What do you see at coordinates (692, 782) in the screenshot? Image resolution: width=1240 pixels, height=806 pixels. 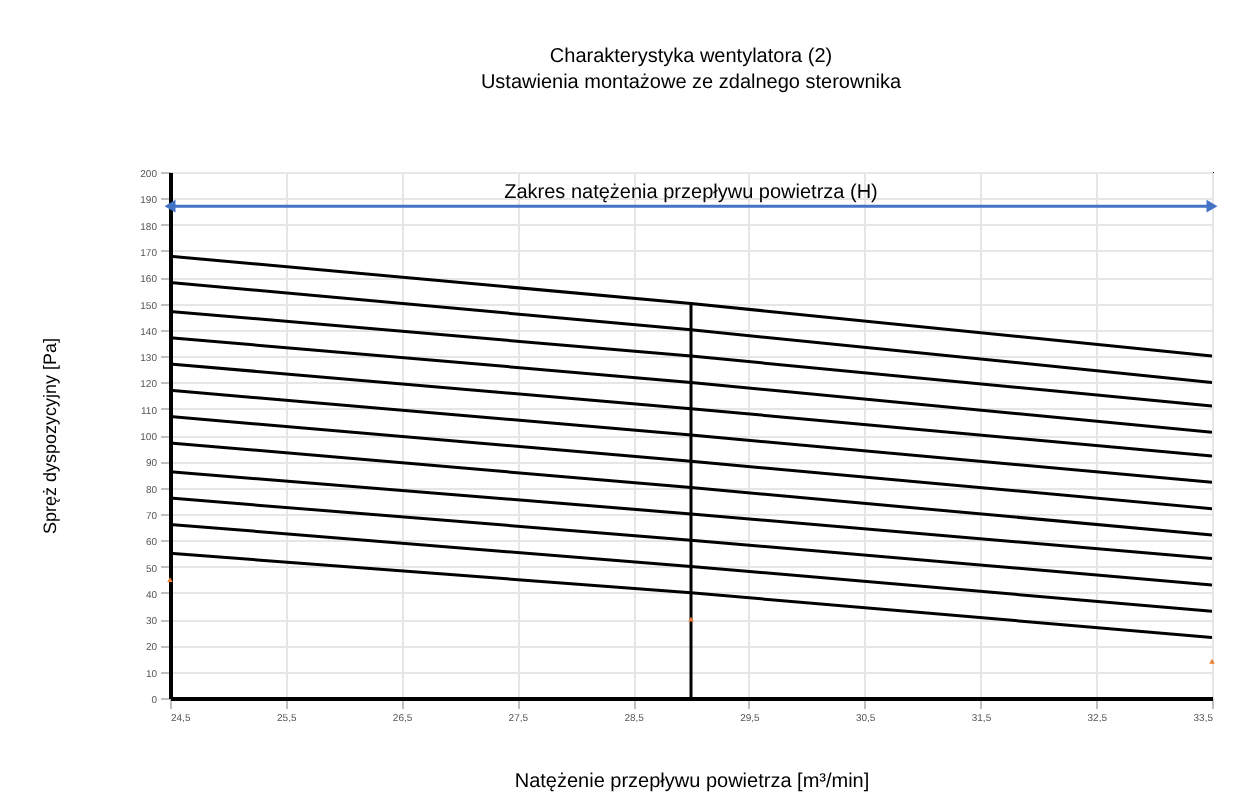 I see `x-axis-title: Natężenie przepływu powietrza [m³/min]` at bounding box center [692, 782].